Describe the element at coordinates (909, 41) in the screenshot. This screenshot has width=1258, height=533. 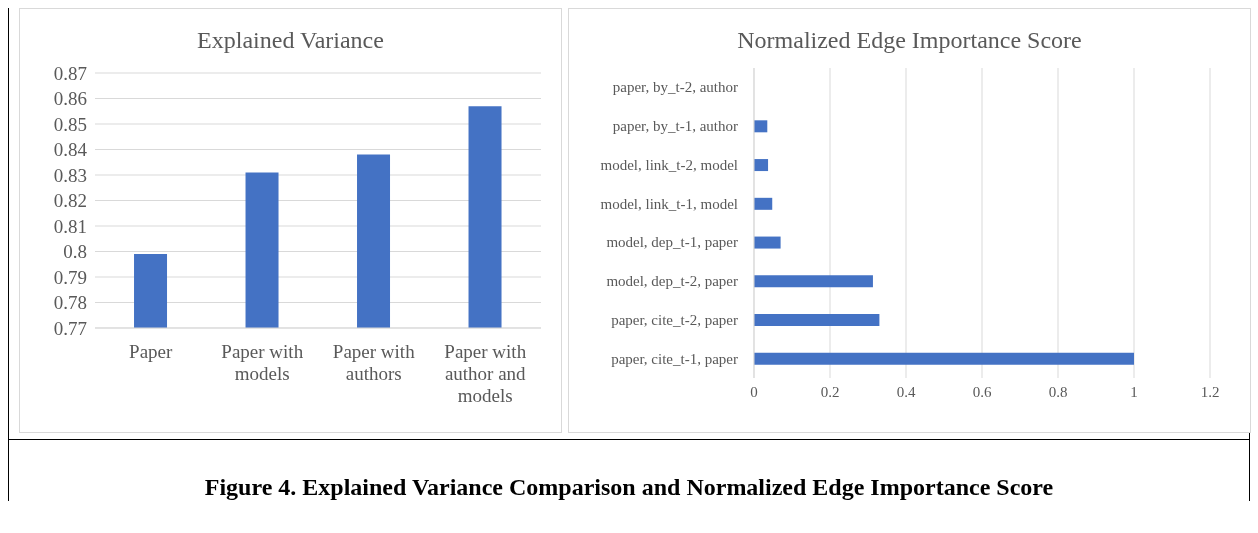
I see `chart-title: Normalized Edge Importance Score` at that location.